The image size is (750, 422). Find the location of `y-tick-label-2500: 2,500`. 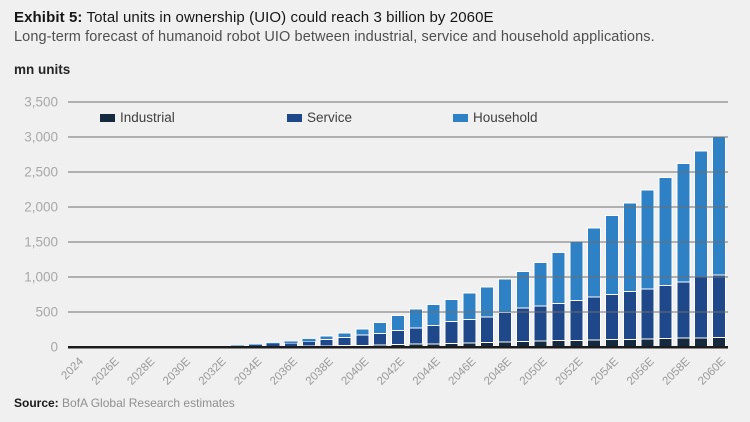

y-tick-label-2500: 2,500 is located at coordinates (41, 172).